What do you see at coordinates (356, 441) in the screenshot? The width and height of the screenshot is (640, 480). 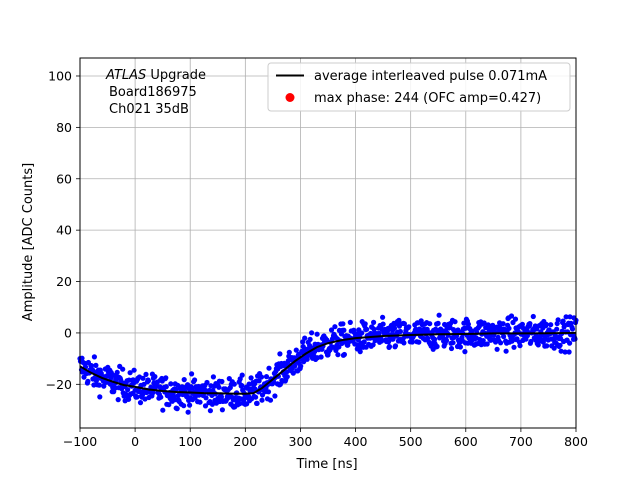 I see `x-tick-label: 400` at bounding box center [356, 441].